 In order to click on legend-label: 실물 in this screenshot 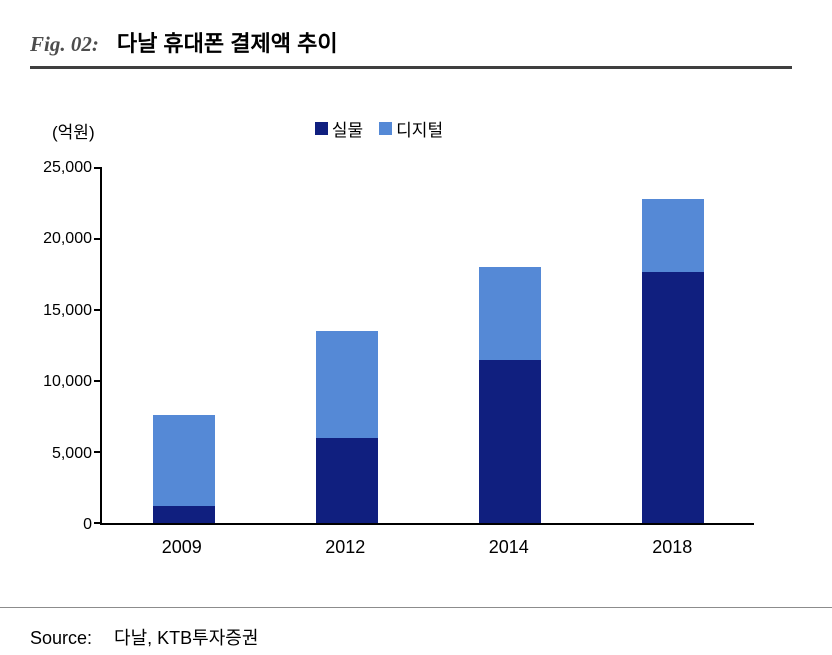, I will do `click(347, 130)`.